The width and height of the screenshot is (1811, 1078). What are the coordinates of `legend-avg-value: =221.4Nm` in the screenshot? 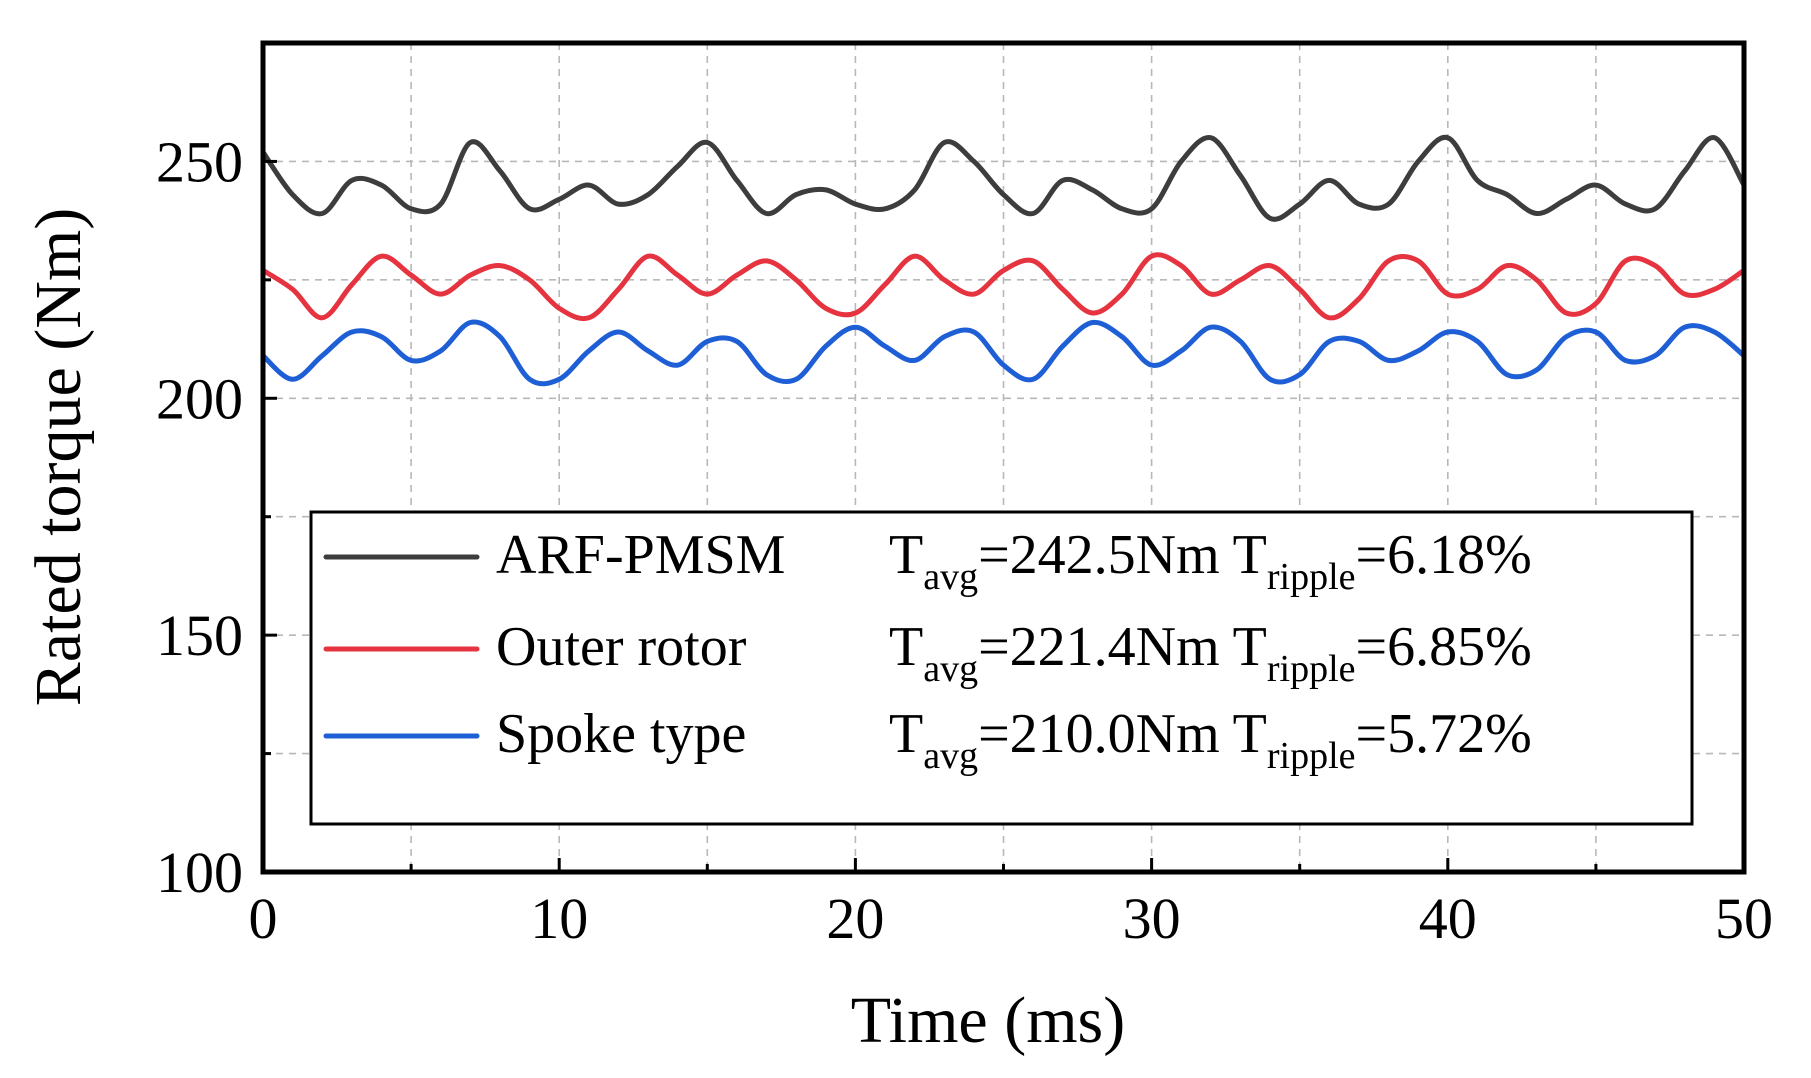 It's located at (1099, 647).